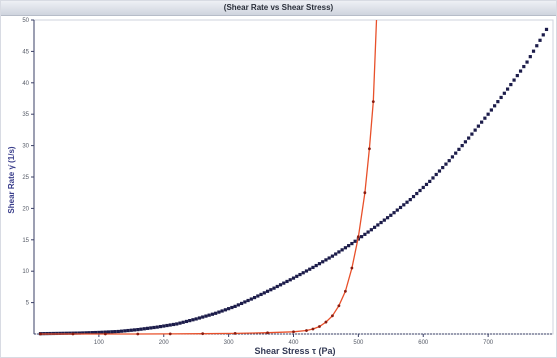 The width and height of the screenshot is (557, 358). I want to click on y-tick-label-7: 40, so click(25, 84).